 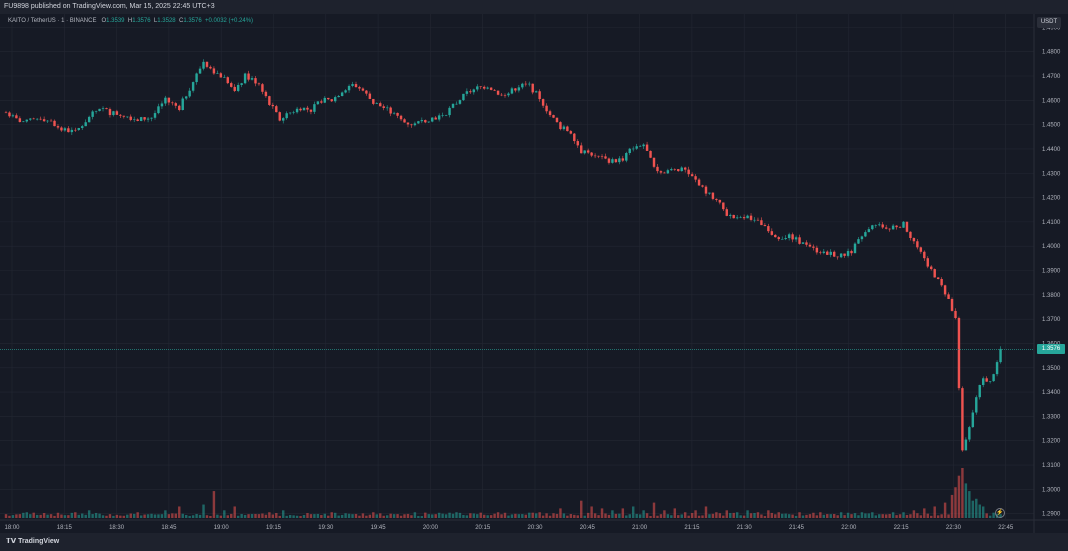 What do you see at coordinates (1051, 223) in the screenshot?
I see `y-tick-label: 1.4100` at bounding box center [1051, 223].